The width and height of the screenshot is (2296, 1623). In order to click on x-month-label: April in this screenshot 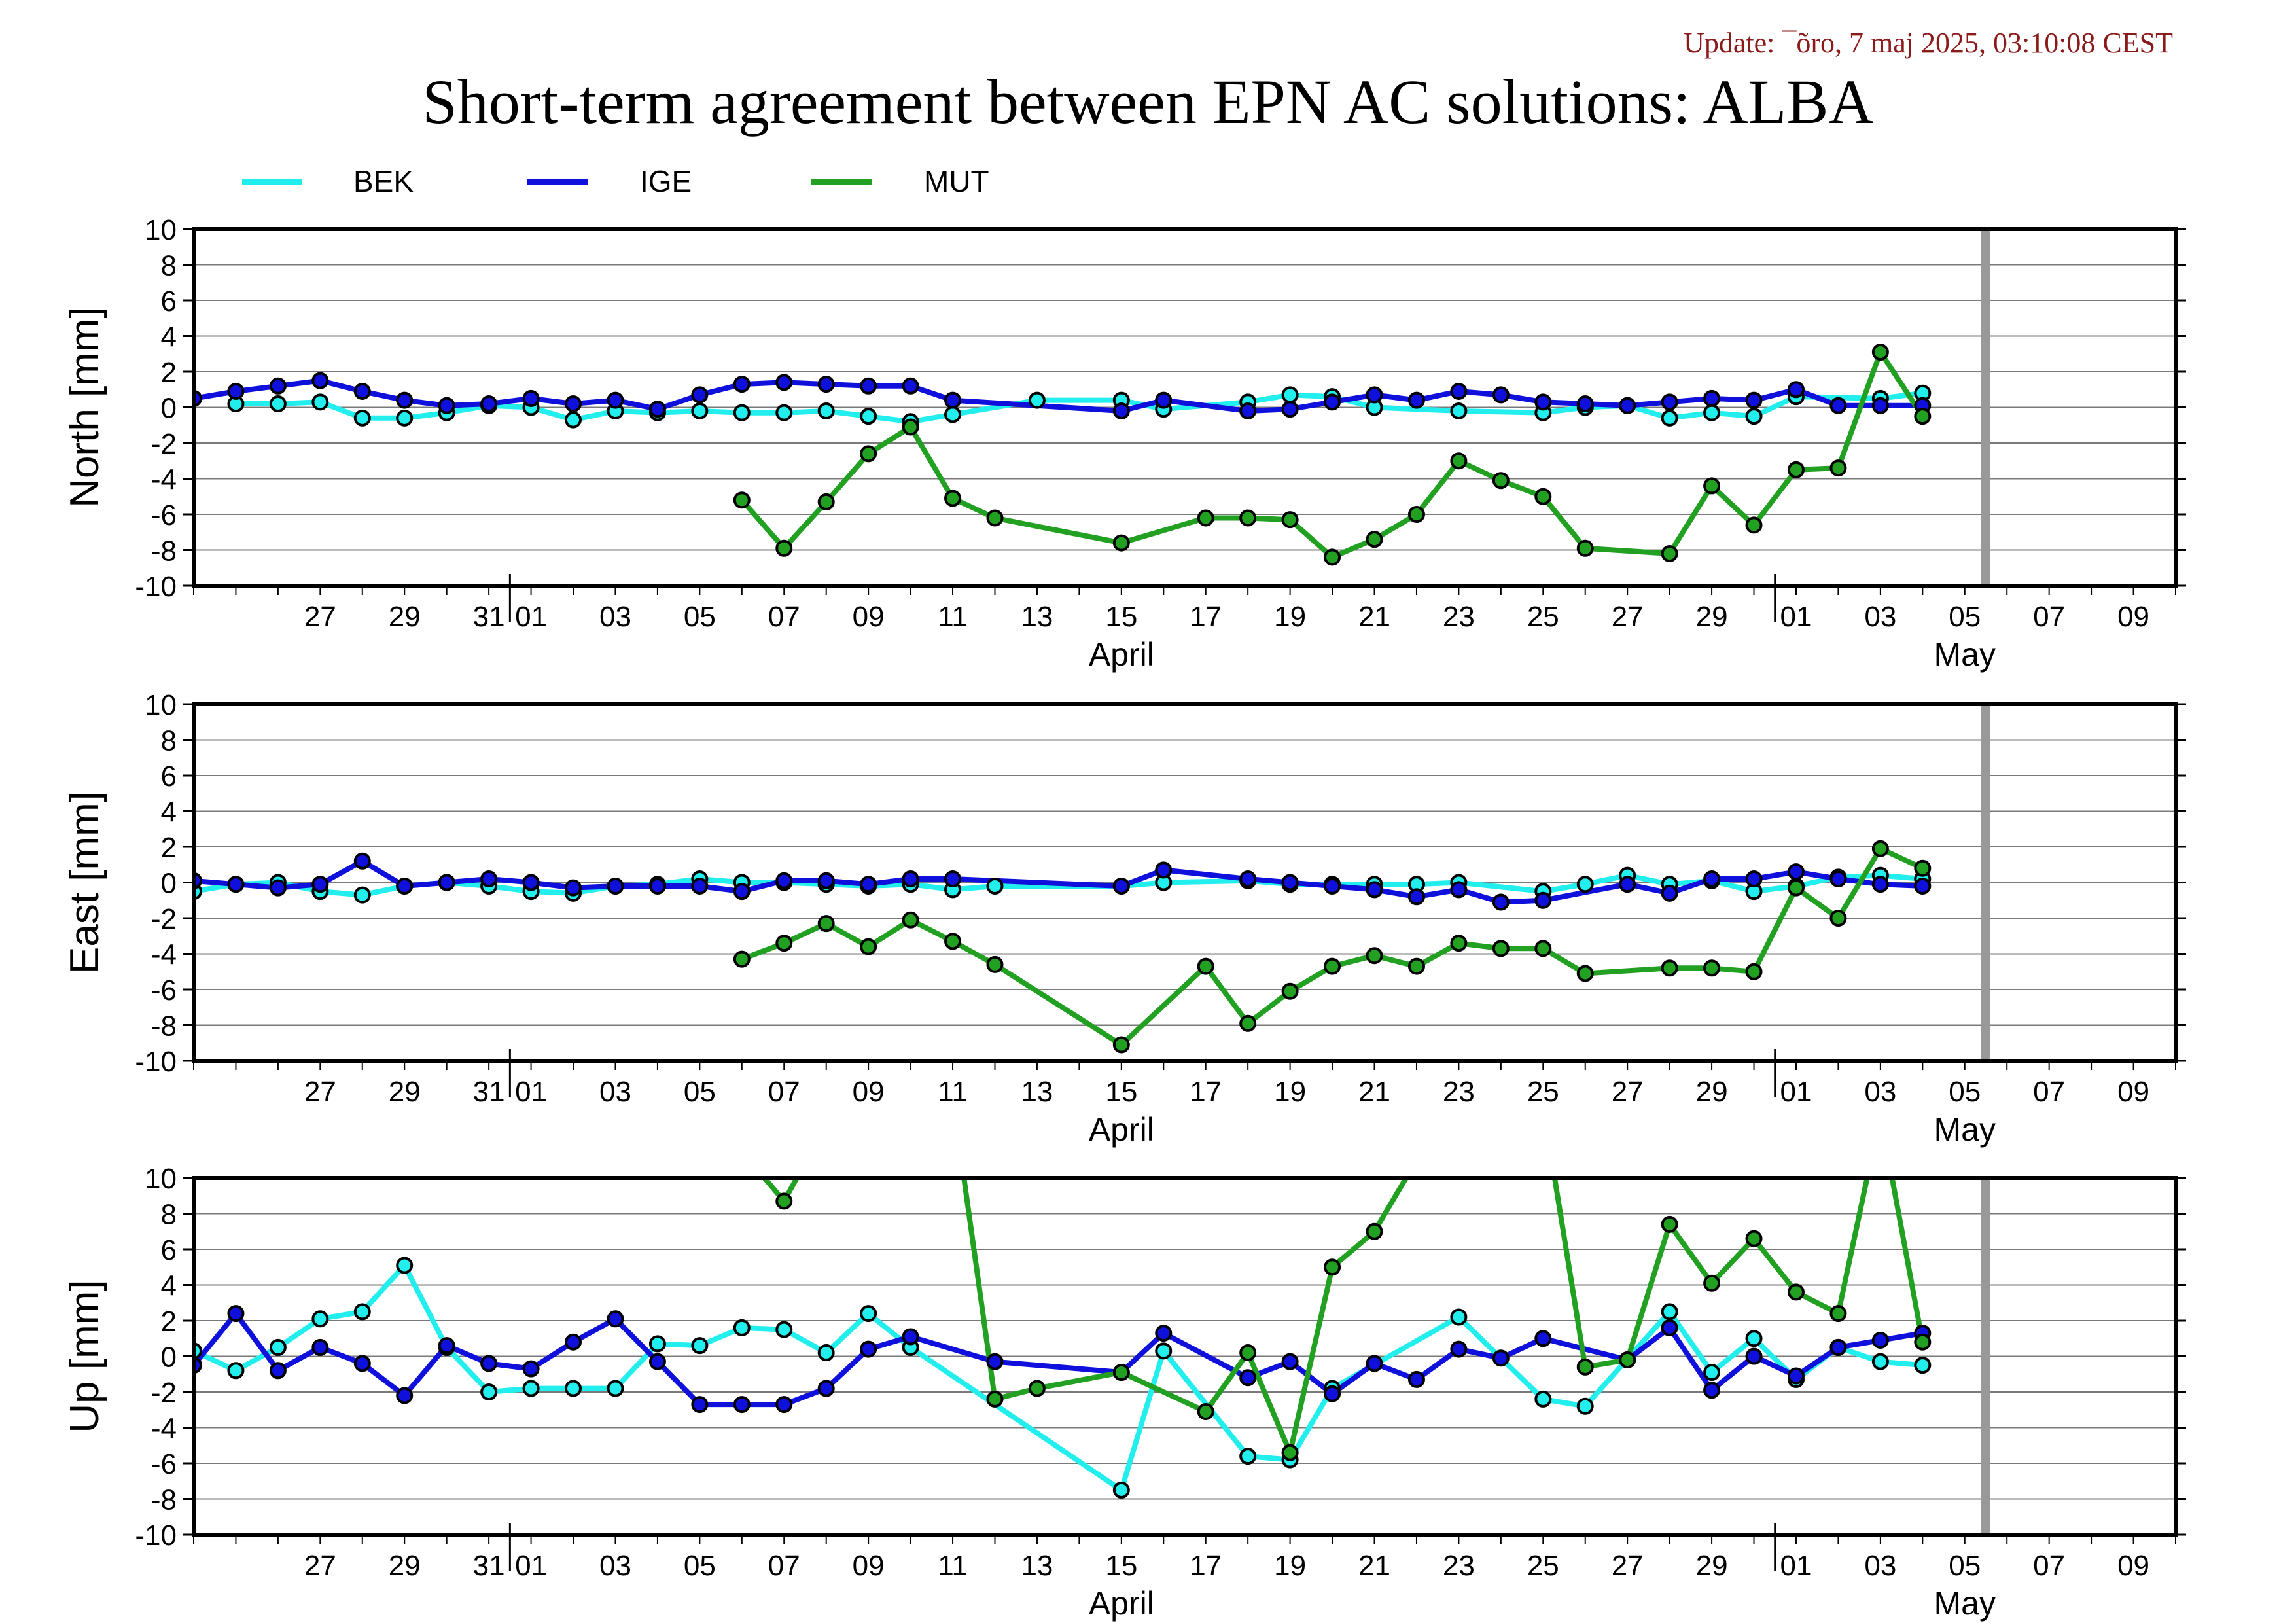, I will do `click(1121, 654)`.